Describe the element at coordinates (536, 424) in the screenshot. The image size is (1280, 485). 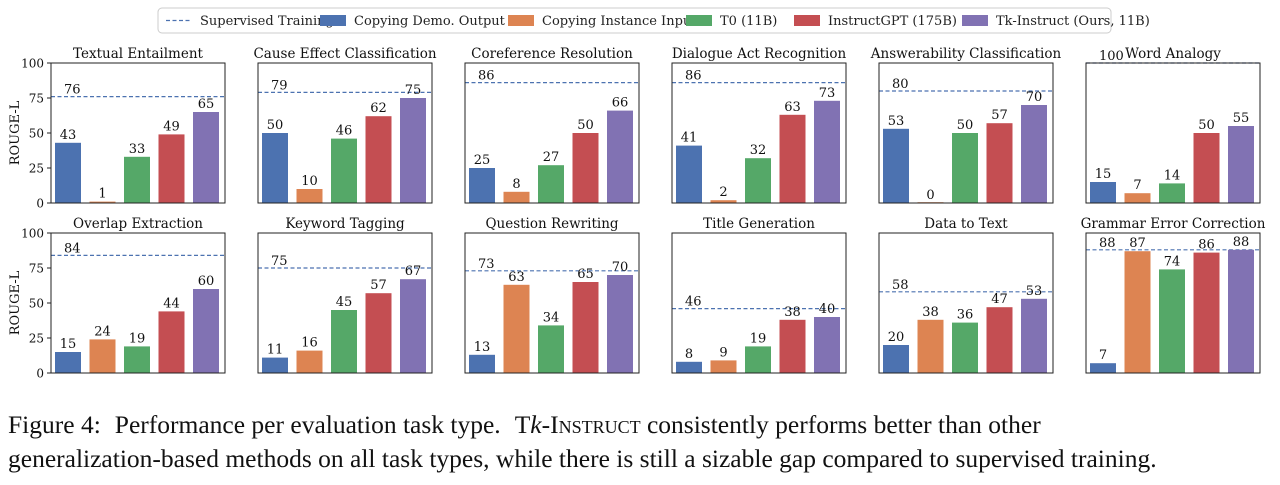
I see `caption-model-k: k` at that location.